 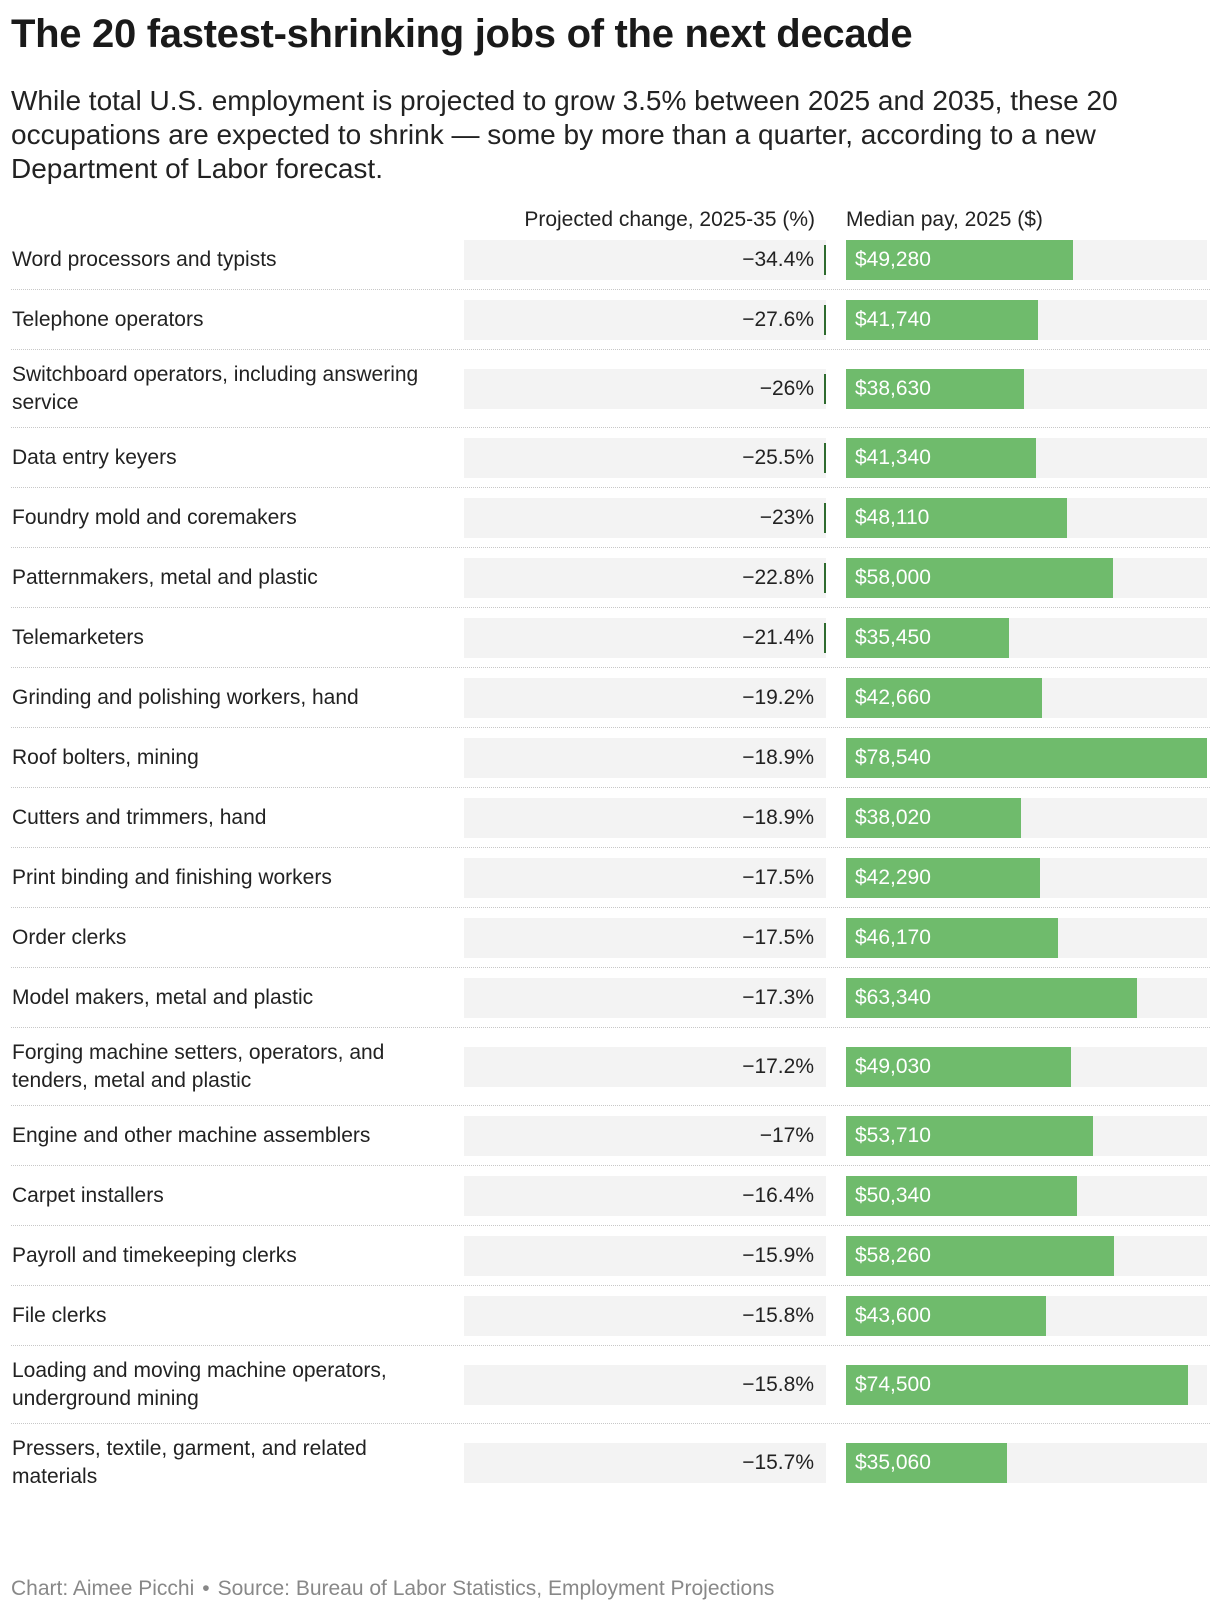 What do you see at coordinates (778, 1195) in the screenshot?
I see `change-value: −16.4%` at bounding box center [778, 1195].